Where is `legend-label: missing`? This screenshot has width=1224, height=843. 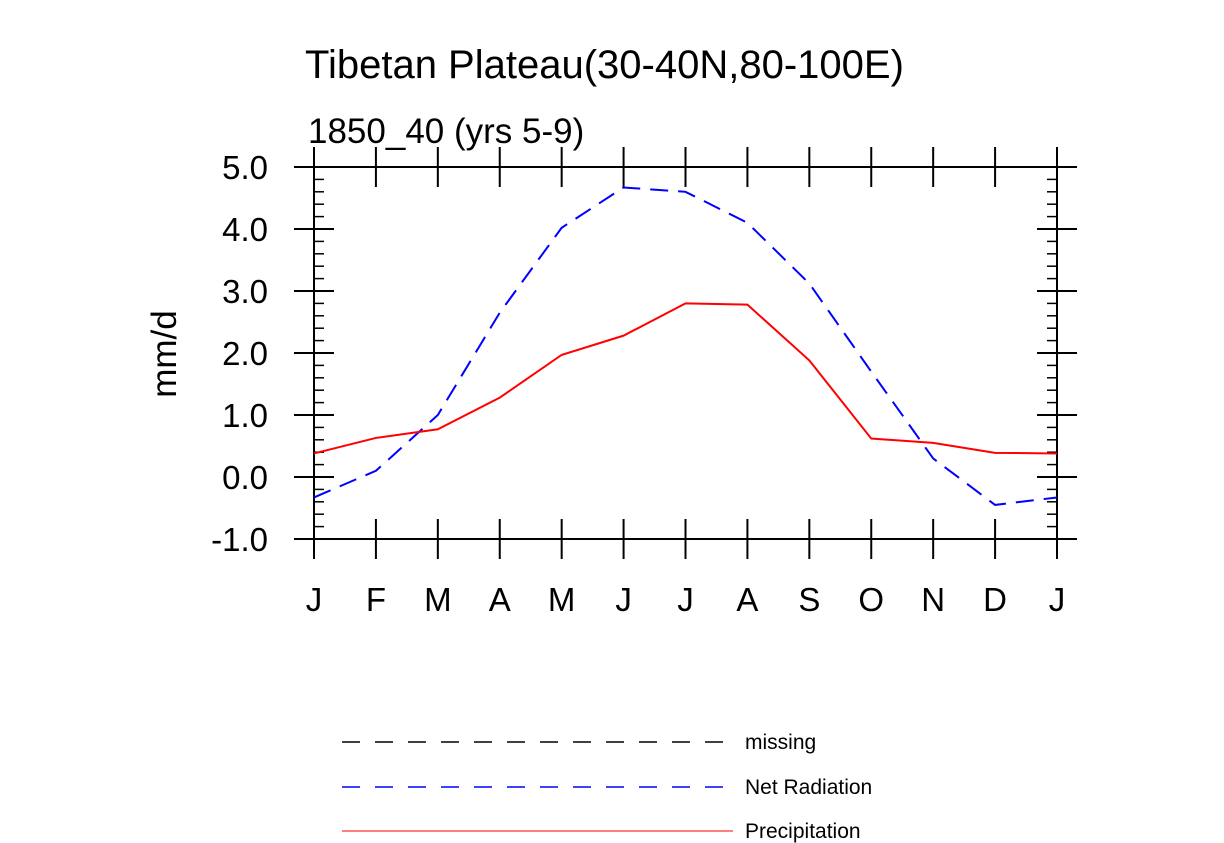
legend-label: missing is located at coordinates (780, 742).